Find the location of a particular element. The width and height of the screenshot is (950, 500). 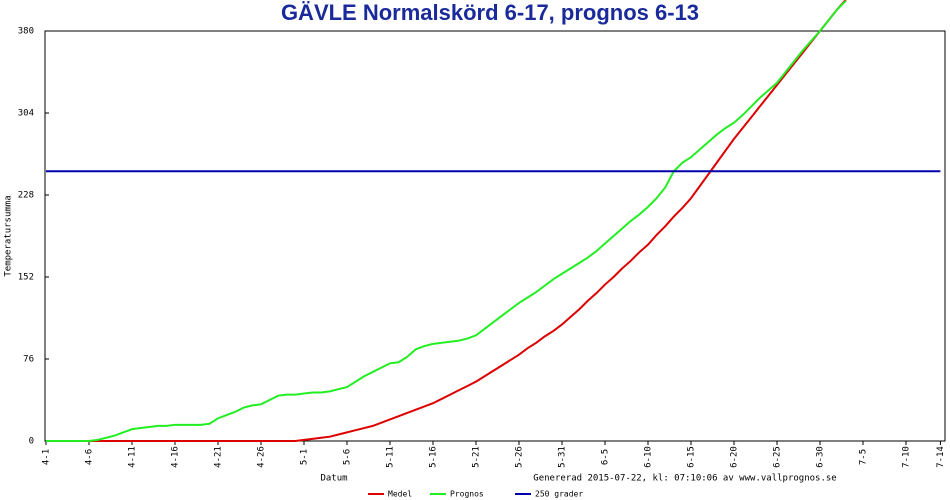

x-tick-label: 5-16 is located at coordinates (434, 457).